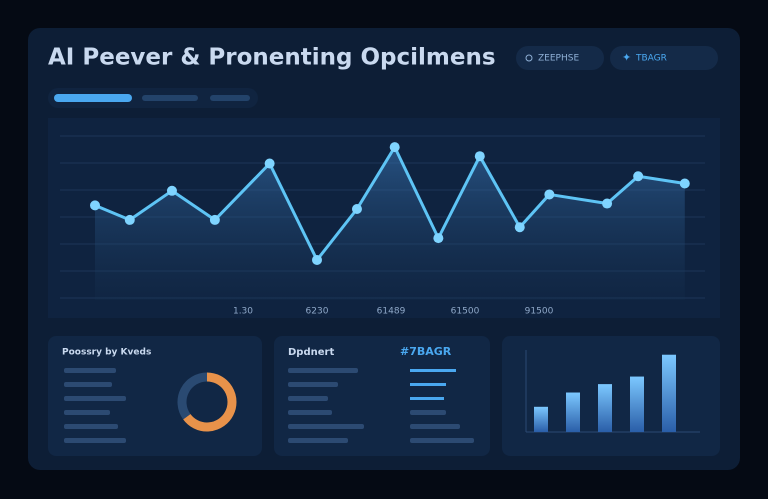 The image size is (768, 499). I want to click on x-tick-label: 61500, so click(465, 312).